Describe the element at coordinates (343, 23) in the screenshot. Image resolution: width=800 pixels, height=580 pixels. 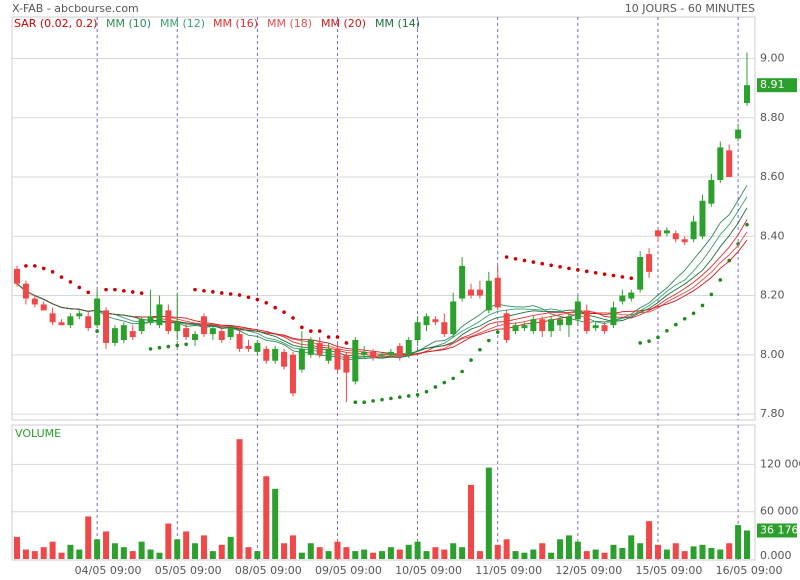
I see `legend-label: MM (20)` at that location.